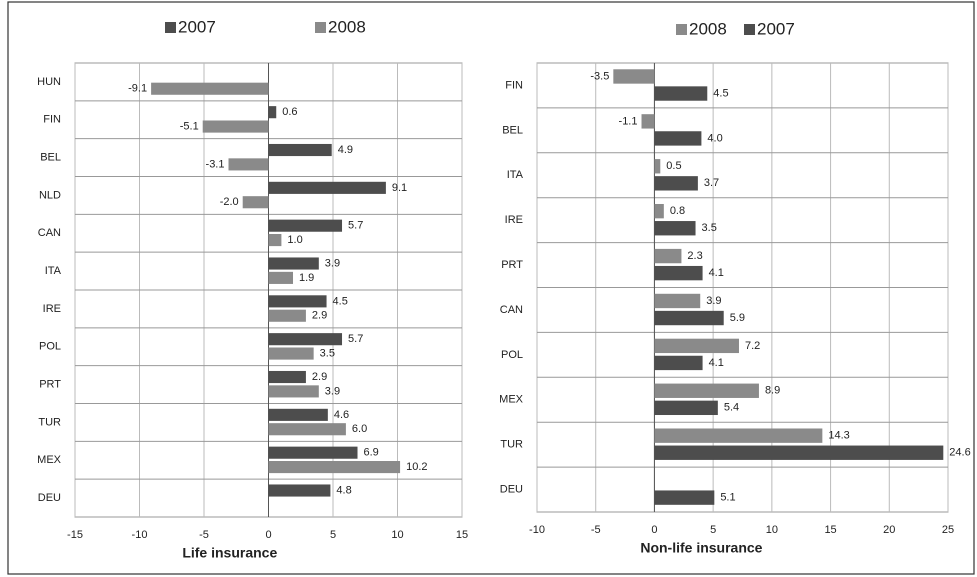 This screenshot has width=977, height=577. Describe the element at coordinates (654, 530) in the screenshot. I see `x-tick-label: 0` at that location.